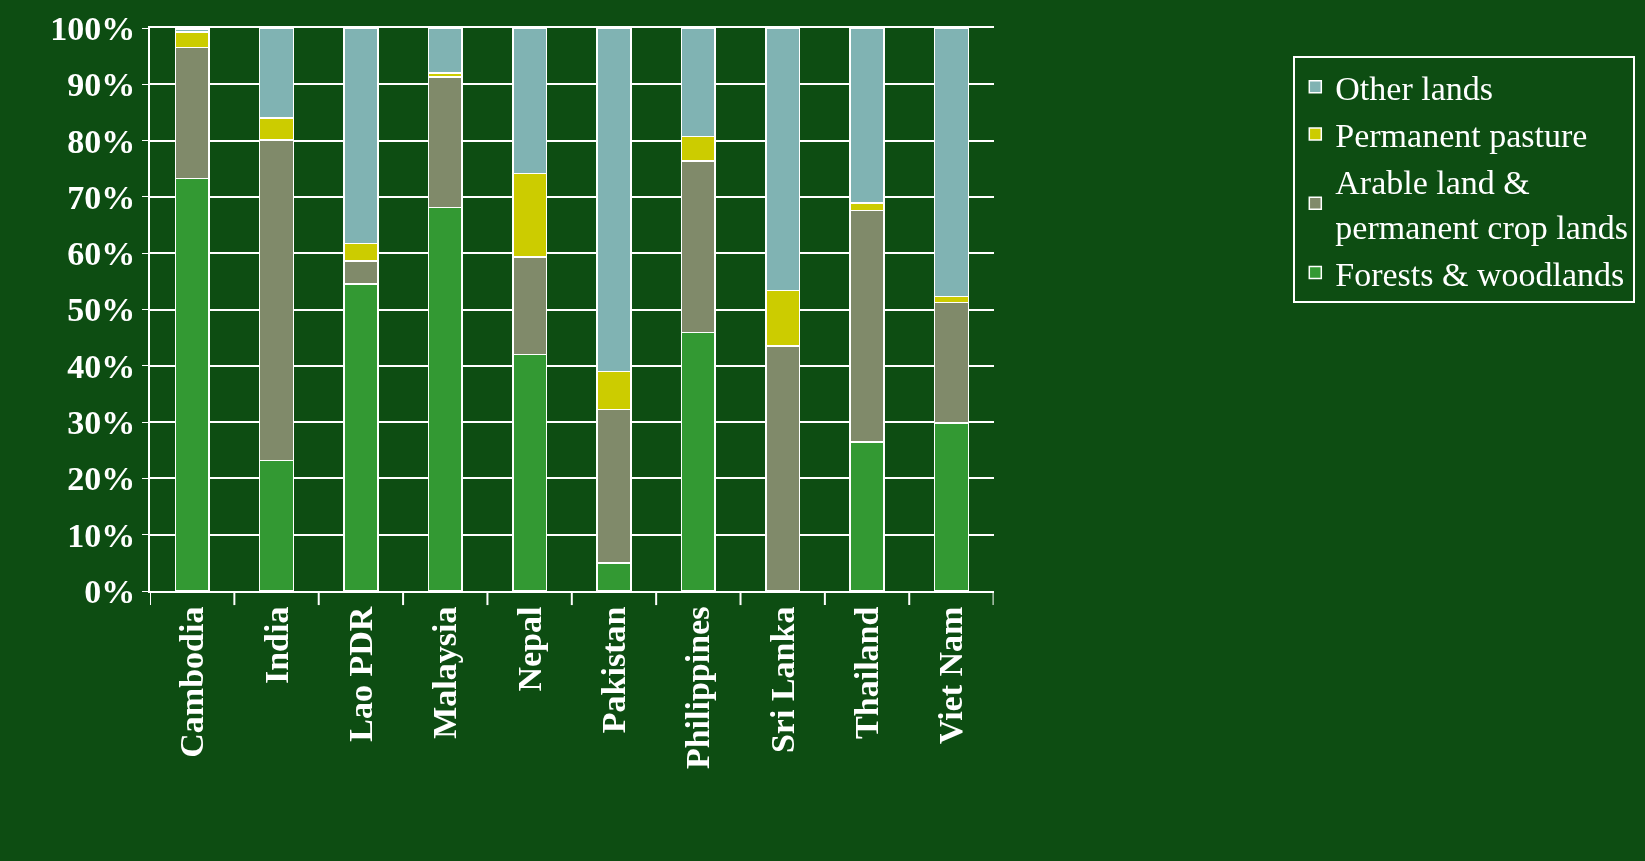 The image size is (1645, 861). Describe the element at coordinates (1480, 274) in the screenshot. I see `legend-label: Forests & woodlands` at that location.